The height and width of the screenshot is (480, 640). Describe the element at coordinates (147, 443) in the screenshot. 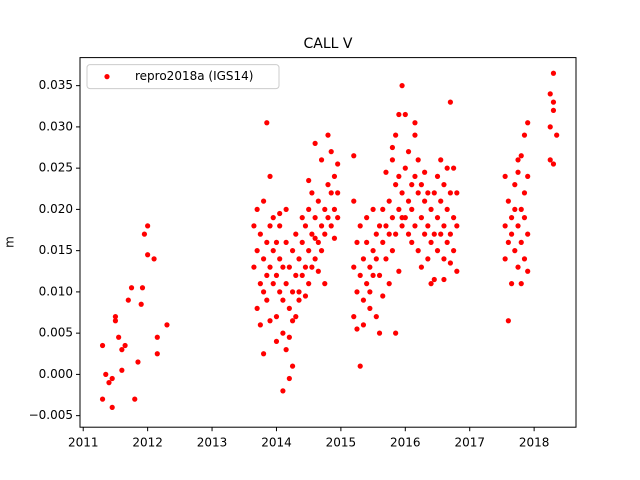

I see `x-tick-label: 2012` at that location.